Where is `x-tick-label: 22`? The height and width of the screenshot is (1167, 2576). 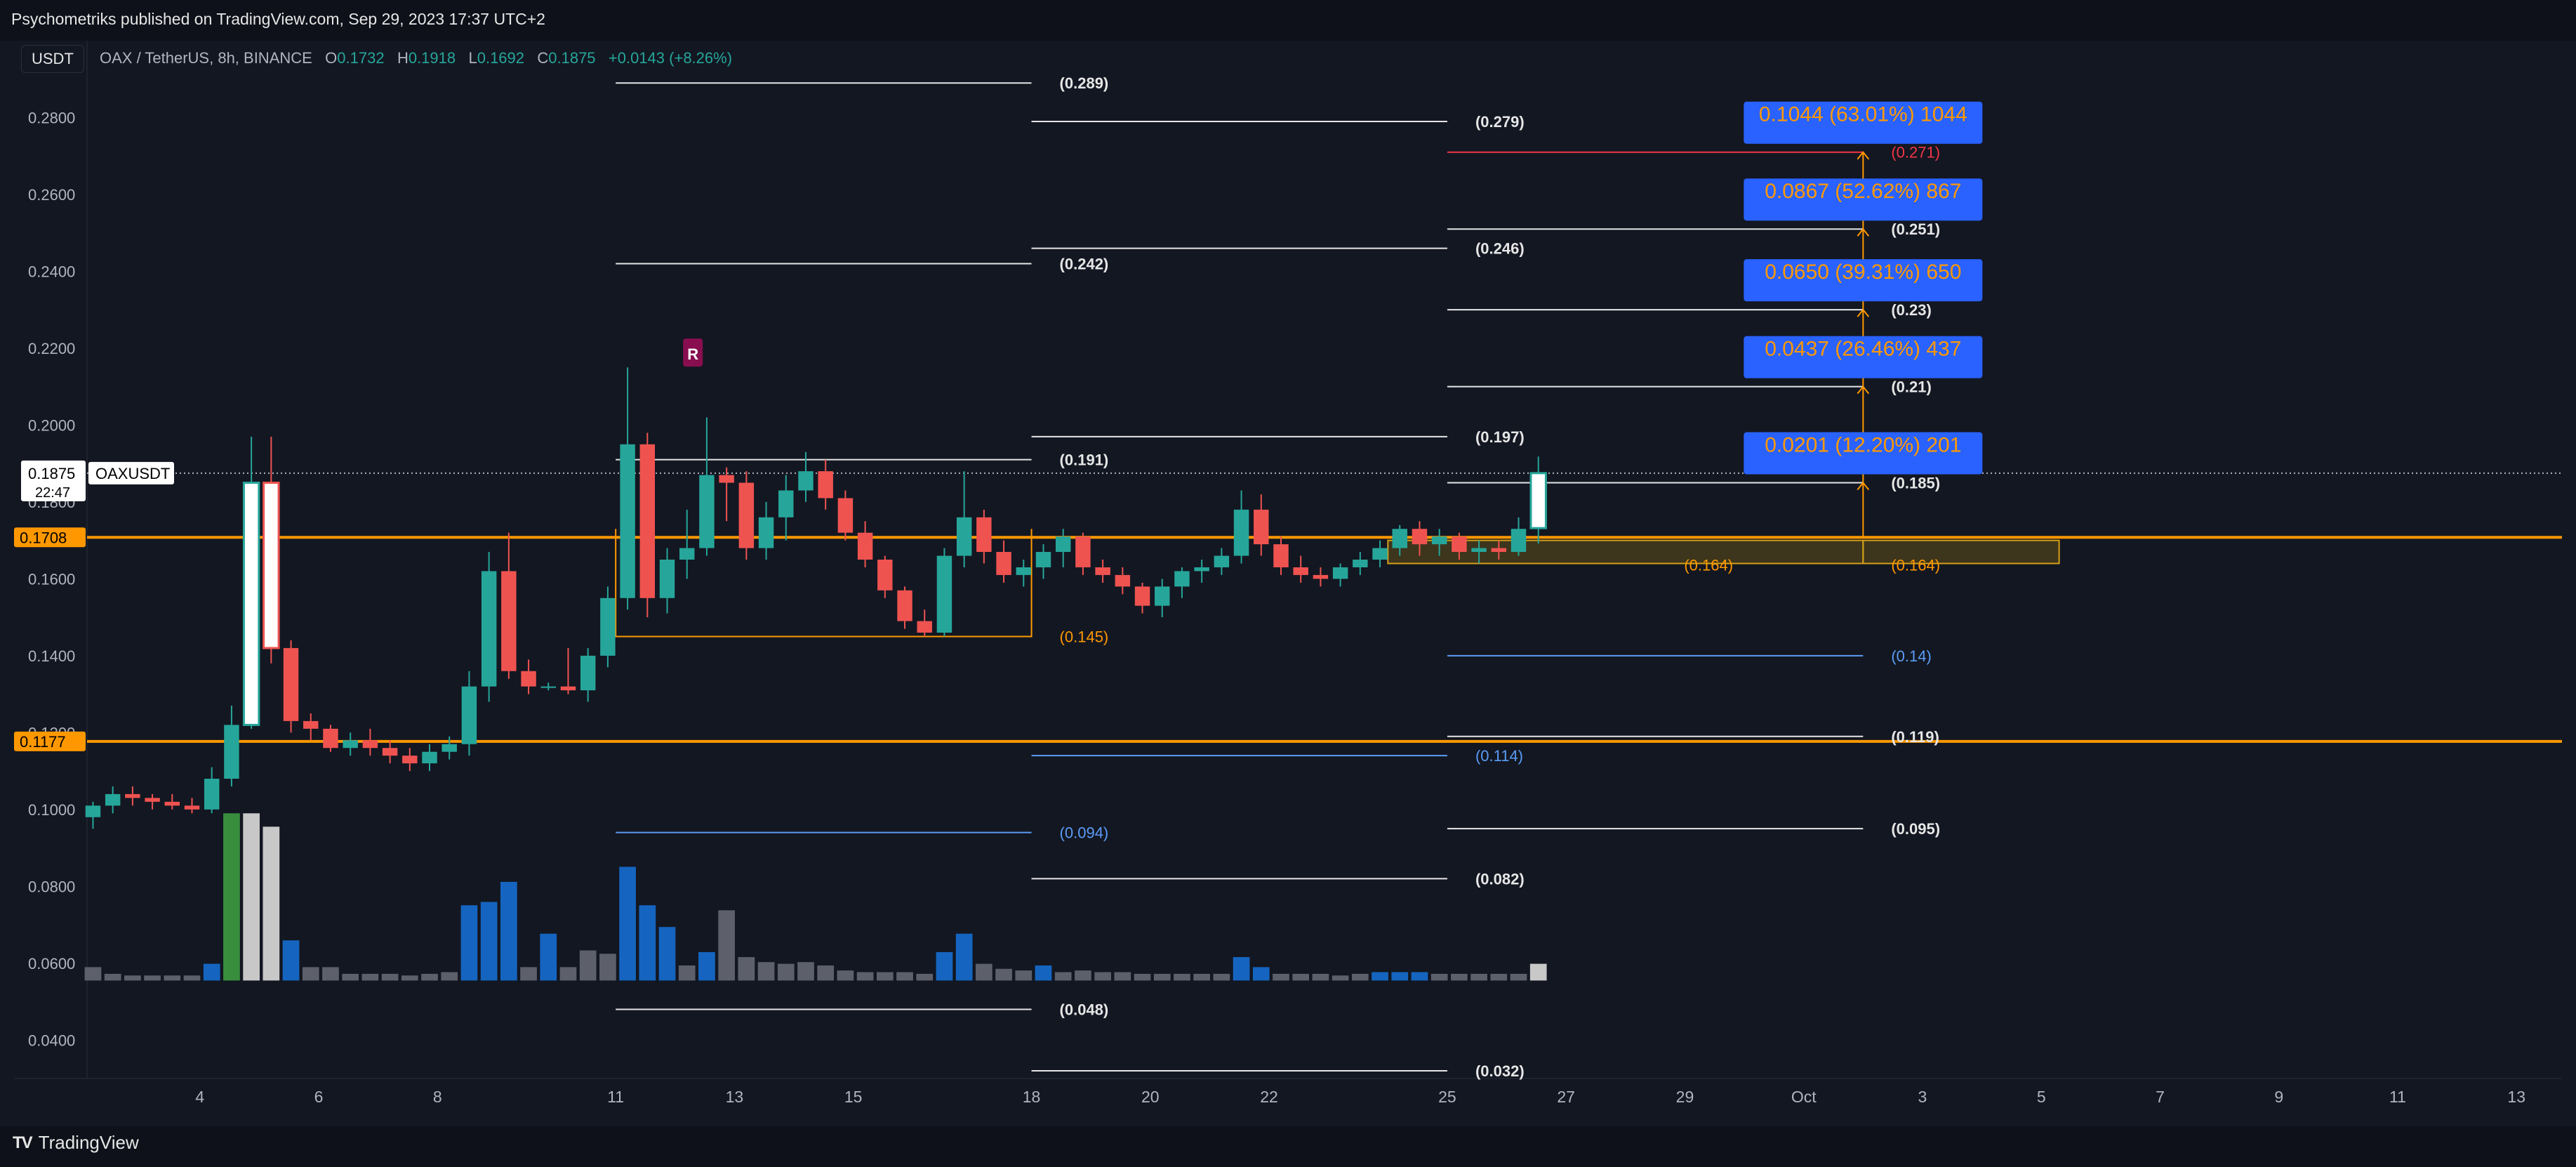 x-tick-label: 22 is located at coordinates (1269, 1097).